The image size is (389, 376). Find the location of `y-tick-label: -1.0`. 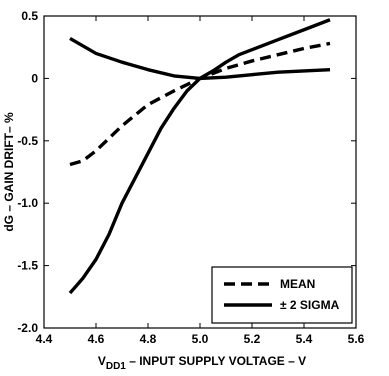

y-tick-label: -1.0 is located at coordinates (27, 203).